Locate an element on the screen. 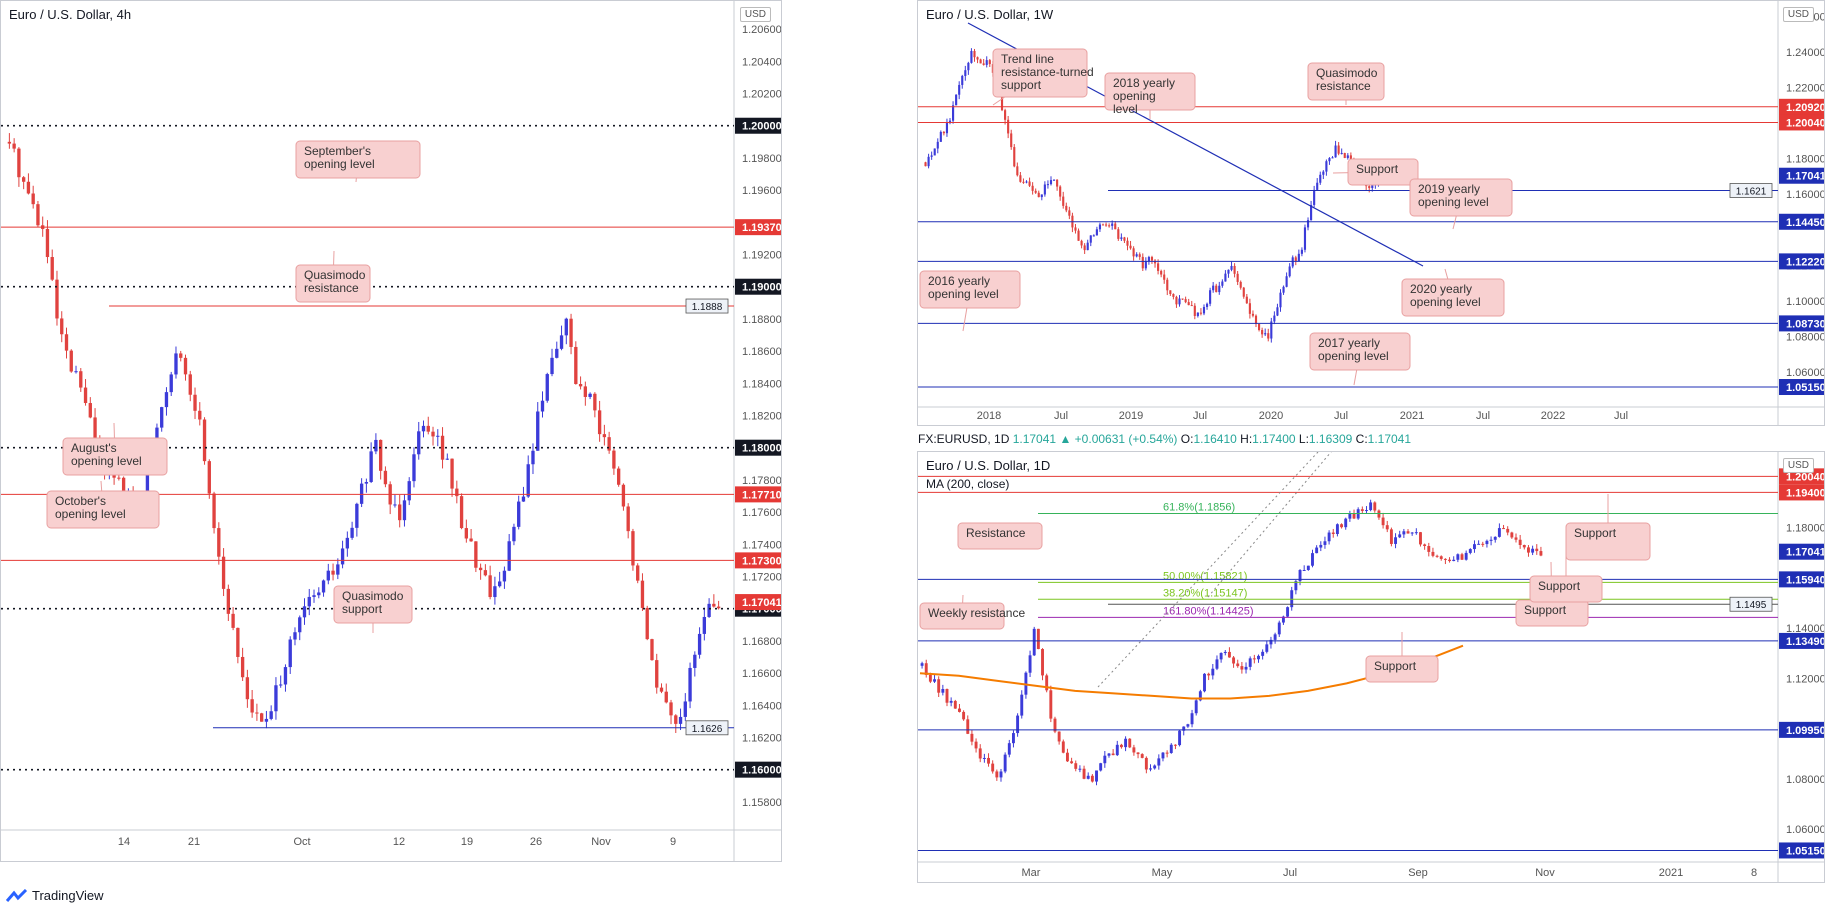 The image size is (1825, 909). current-price-label: 1.17041 is located at coordinates (1805, 553).